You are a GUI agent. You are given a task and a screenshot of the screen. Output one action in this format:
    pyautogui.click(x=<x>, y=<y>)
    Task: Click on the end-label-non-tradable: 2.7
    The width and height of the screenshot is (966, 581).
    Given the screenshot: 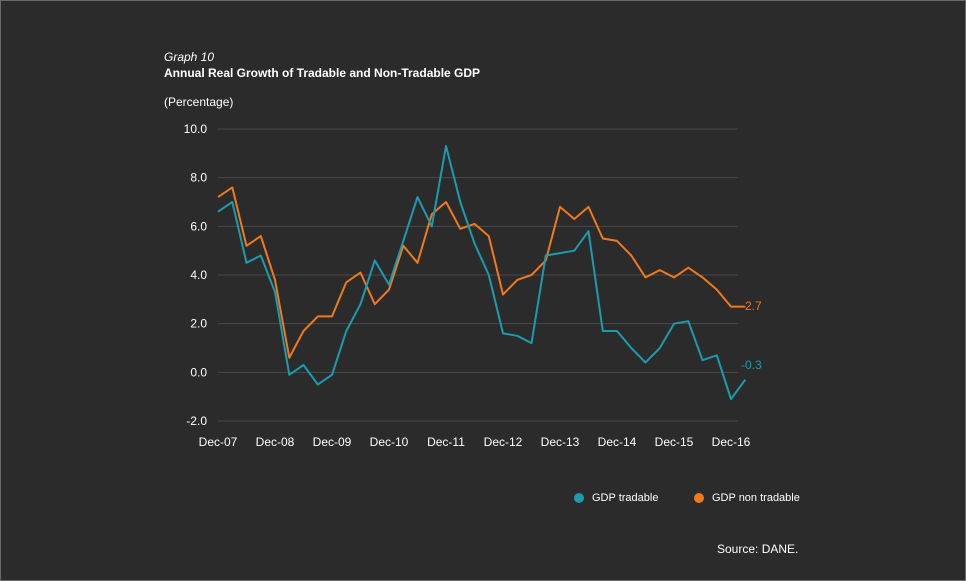 What is the action you would take?
    pyautogui.click(x=753, y=306)
    